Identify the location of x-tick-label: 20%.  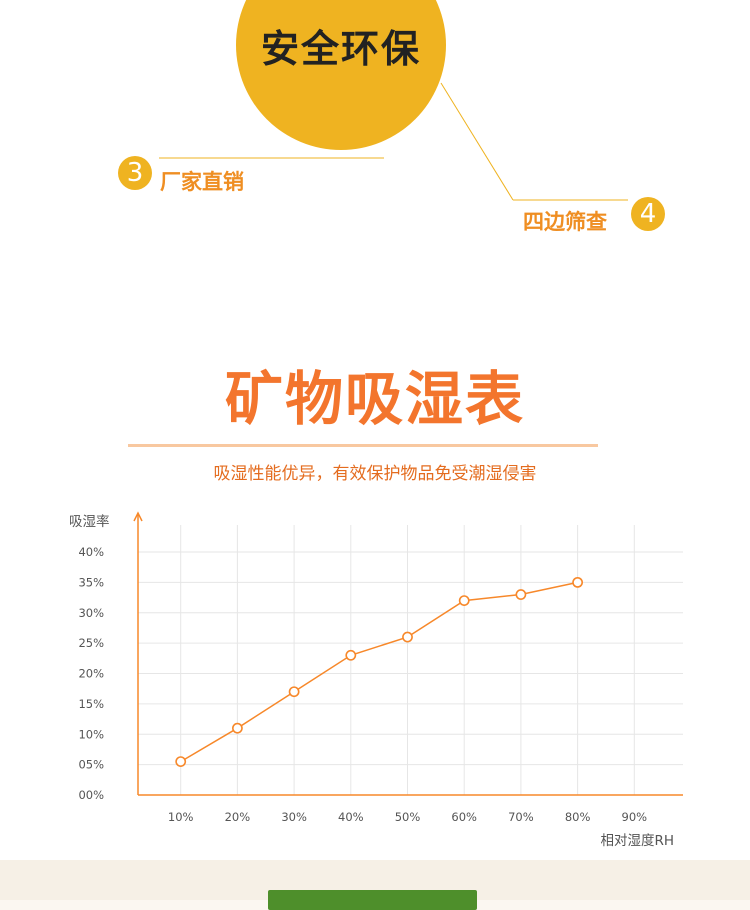
(238, 817).